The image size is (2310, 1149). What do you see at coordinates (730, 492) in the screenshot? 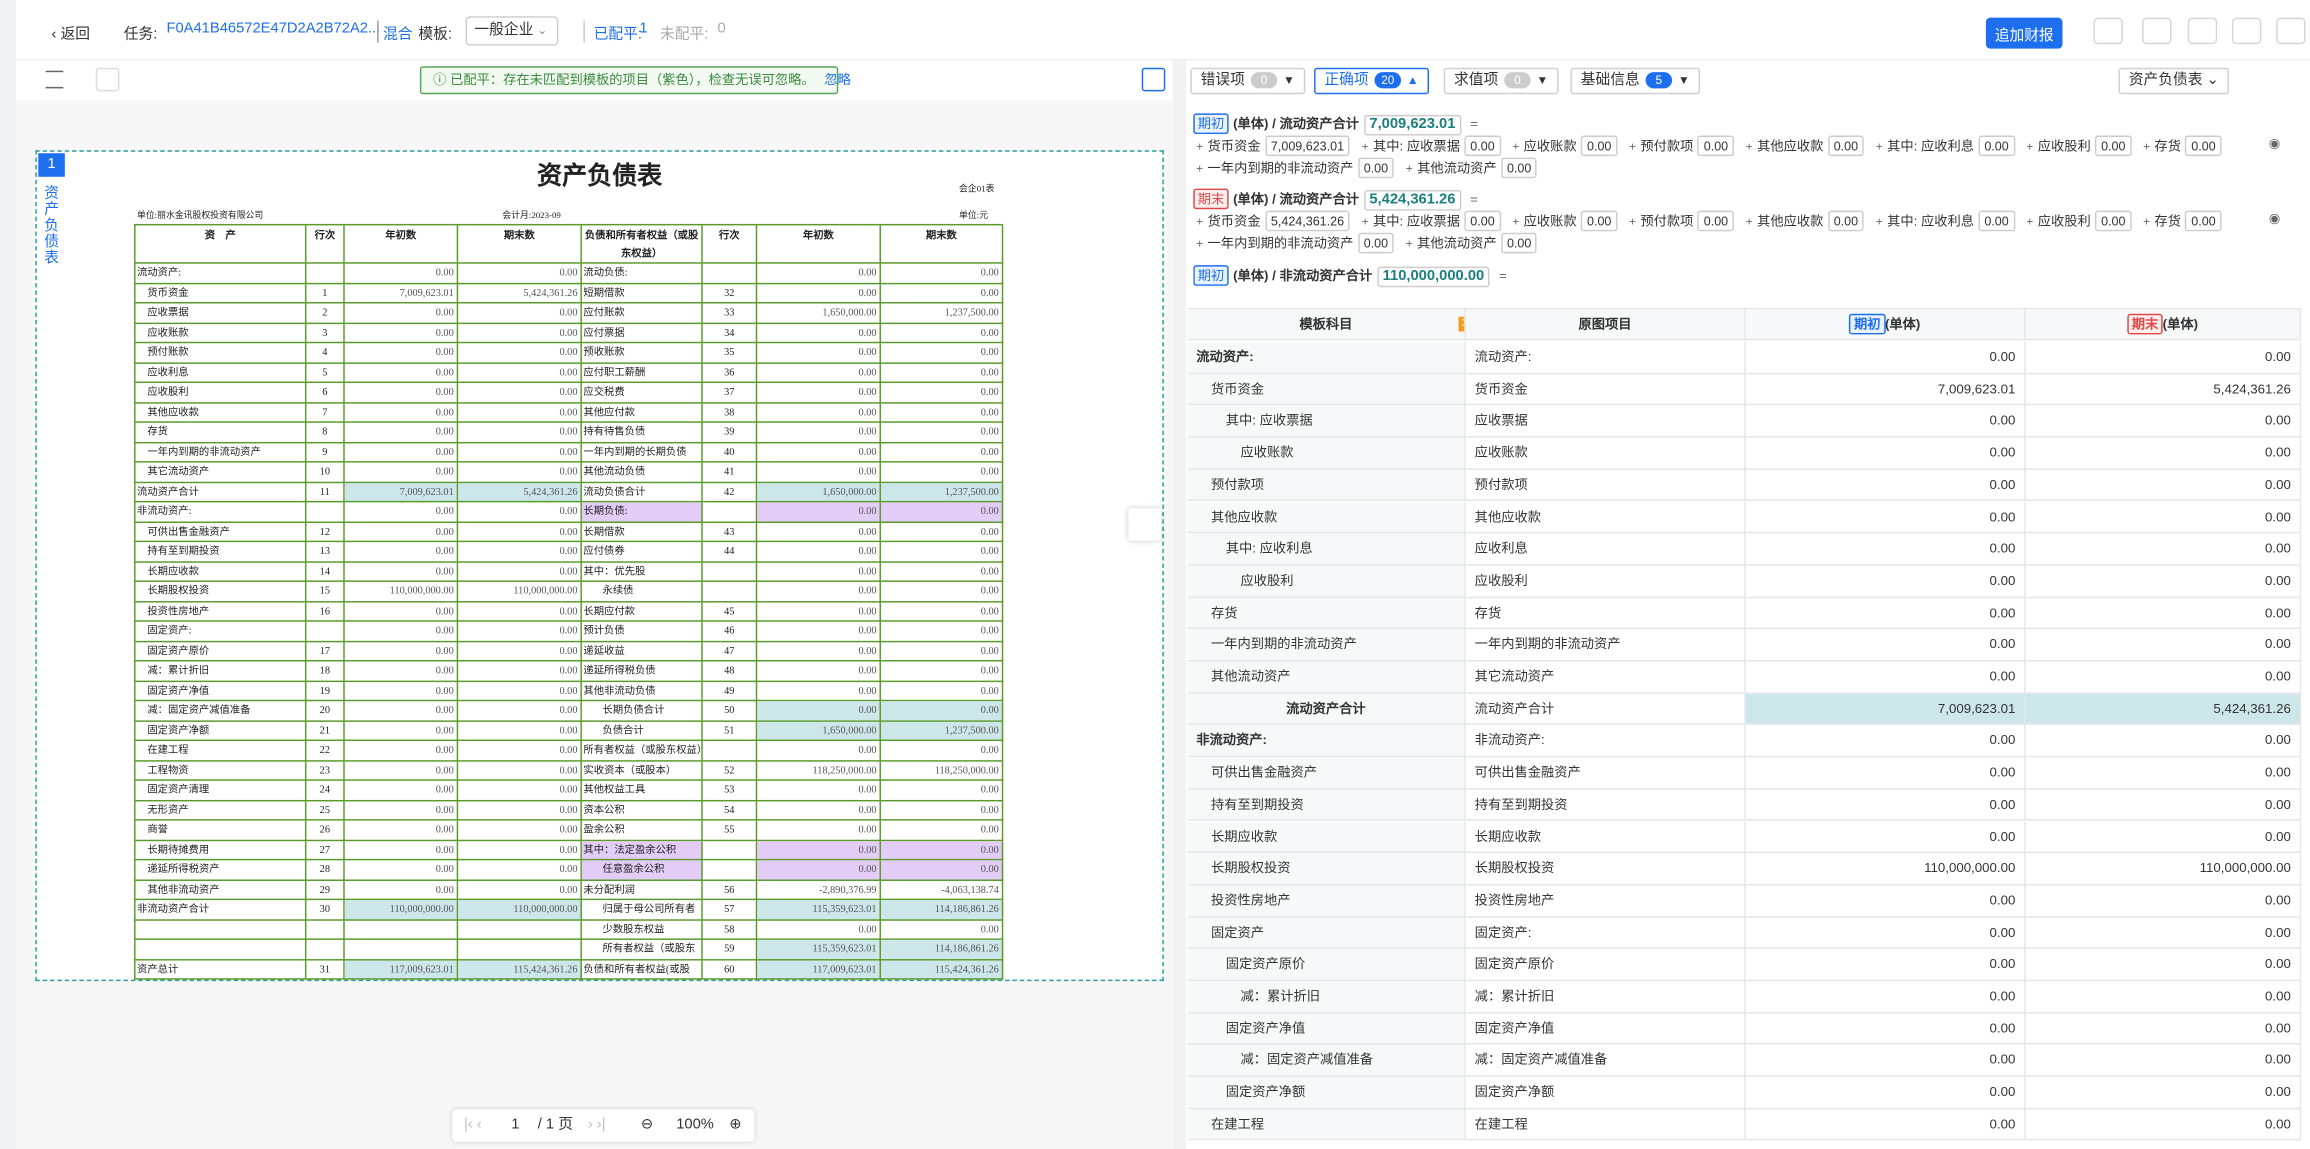
I see `cell-line: 42` at bounding box center [730, 492].